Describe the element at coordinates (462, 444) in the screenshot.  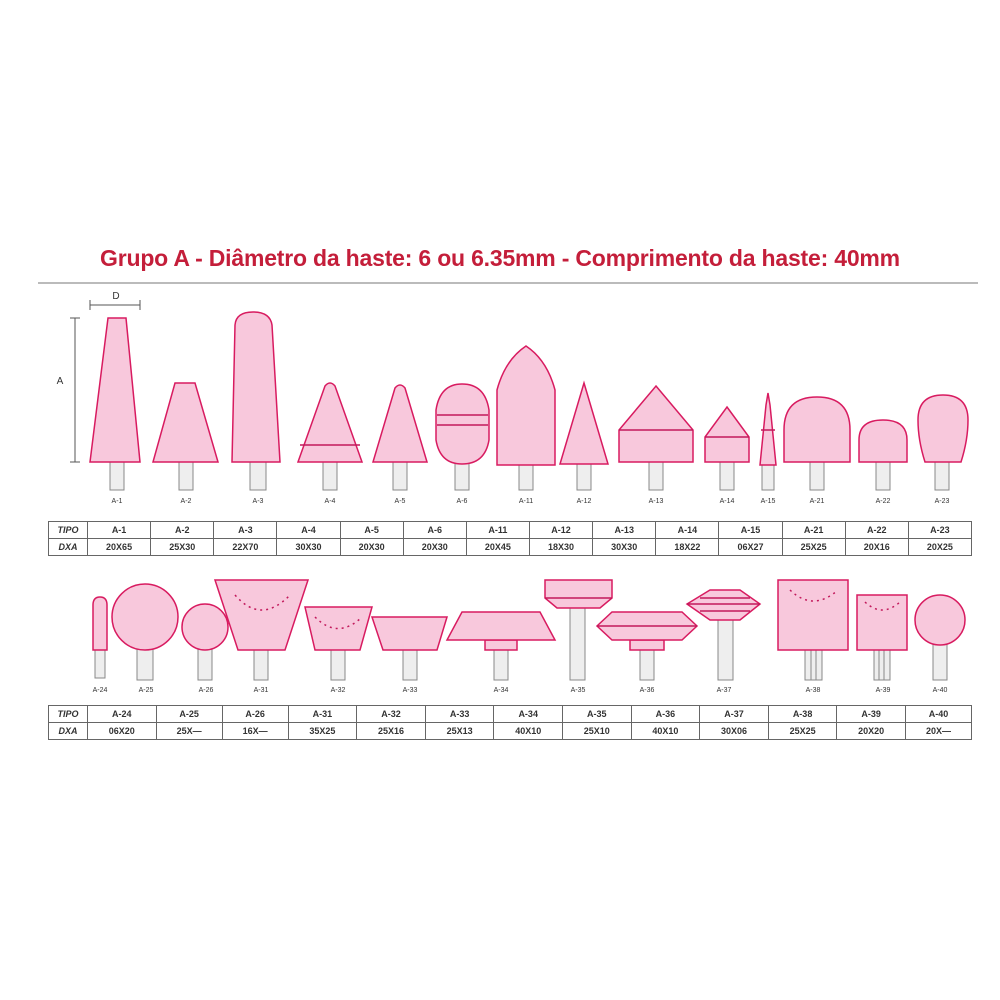
I see `tool-a-6: A-6` at that location.